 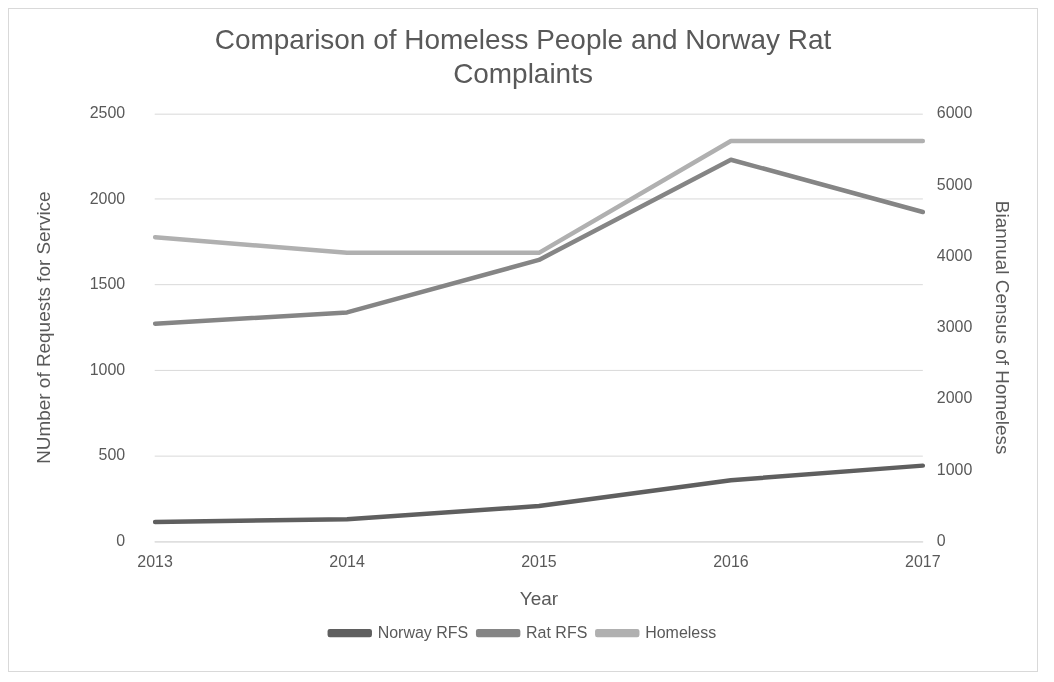 What do you see at coordinates (112, 455) in the screenshot?
I see `y-tick-label: 500` at bounding box center [112, 455].